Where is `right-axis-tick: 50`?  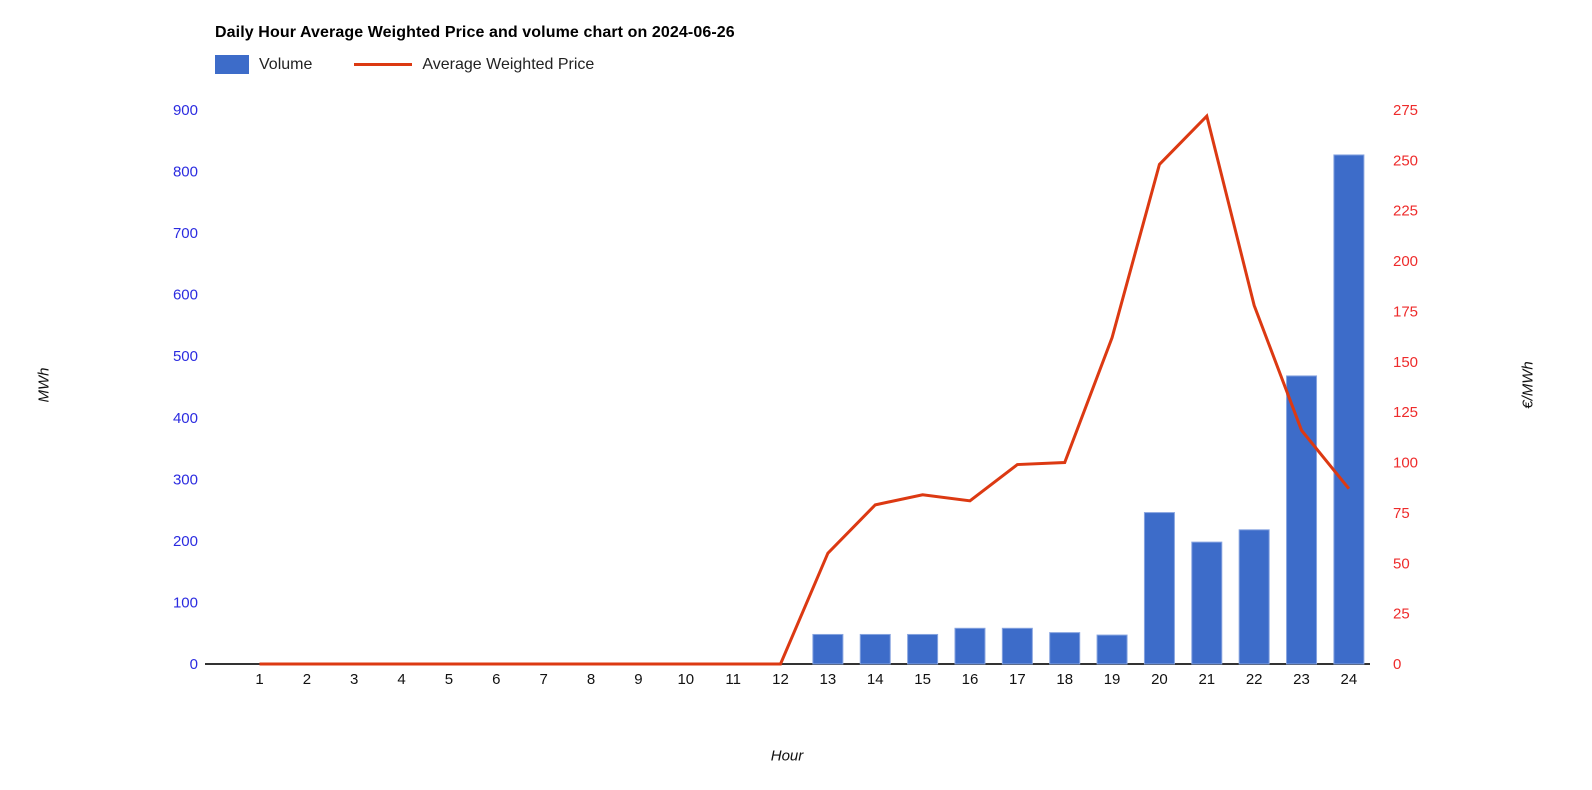
right-axis-tick: 50 is located at coordinates (1401, 563).